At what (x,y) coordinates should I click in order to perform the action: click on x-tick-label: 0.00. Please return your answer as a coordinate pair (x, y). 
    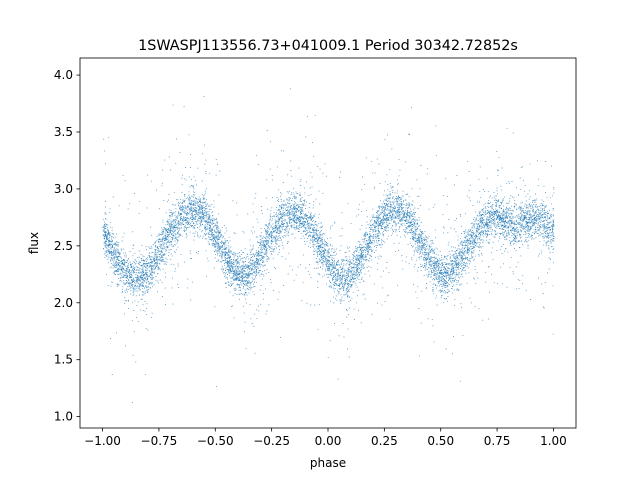
    Looking at the image, I should click on (328, 441).